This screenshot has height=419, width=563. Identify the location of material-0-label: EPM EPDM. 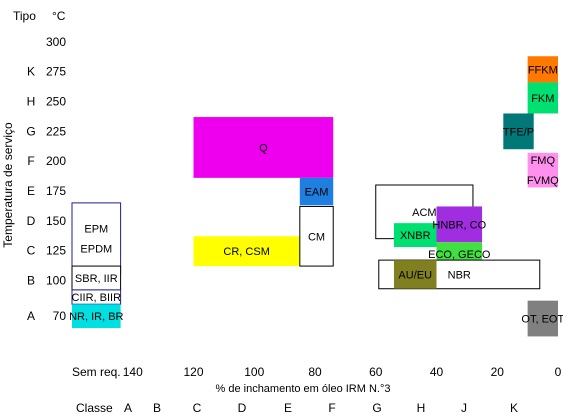
(96, 240).